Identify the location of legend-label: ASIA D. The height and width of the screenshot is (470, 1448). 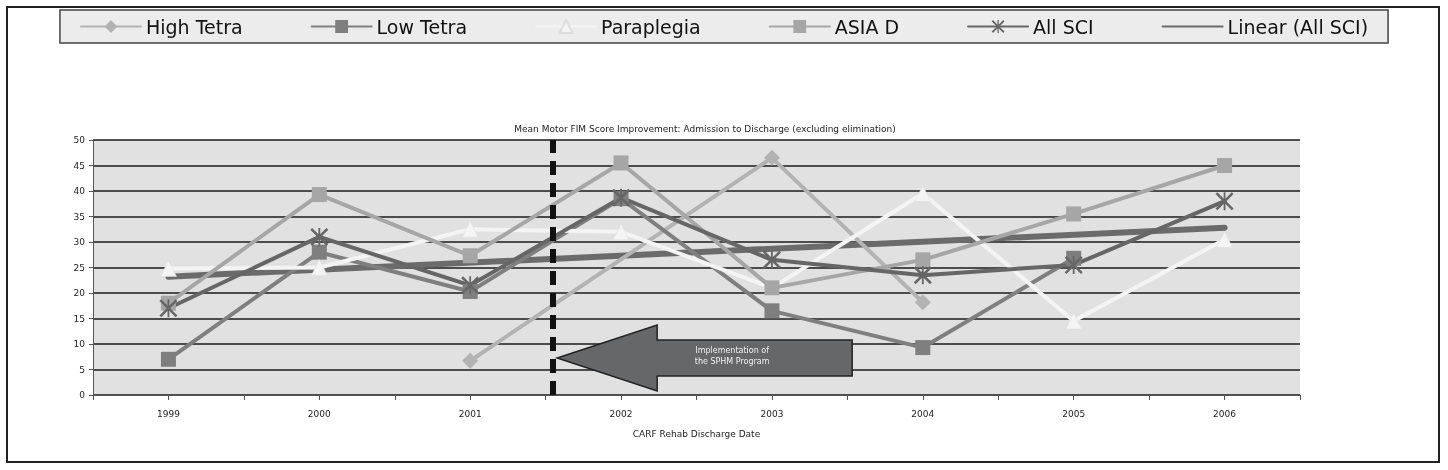
(867, 26).